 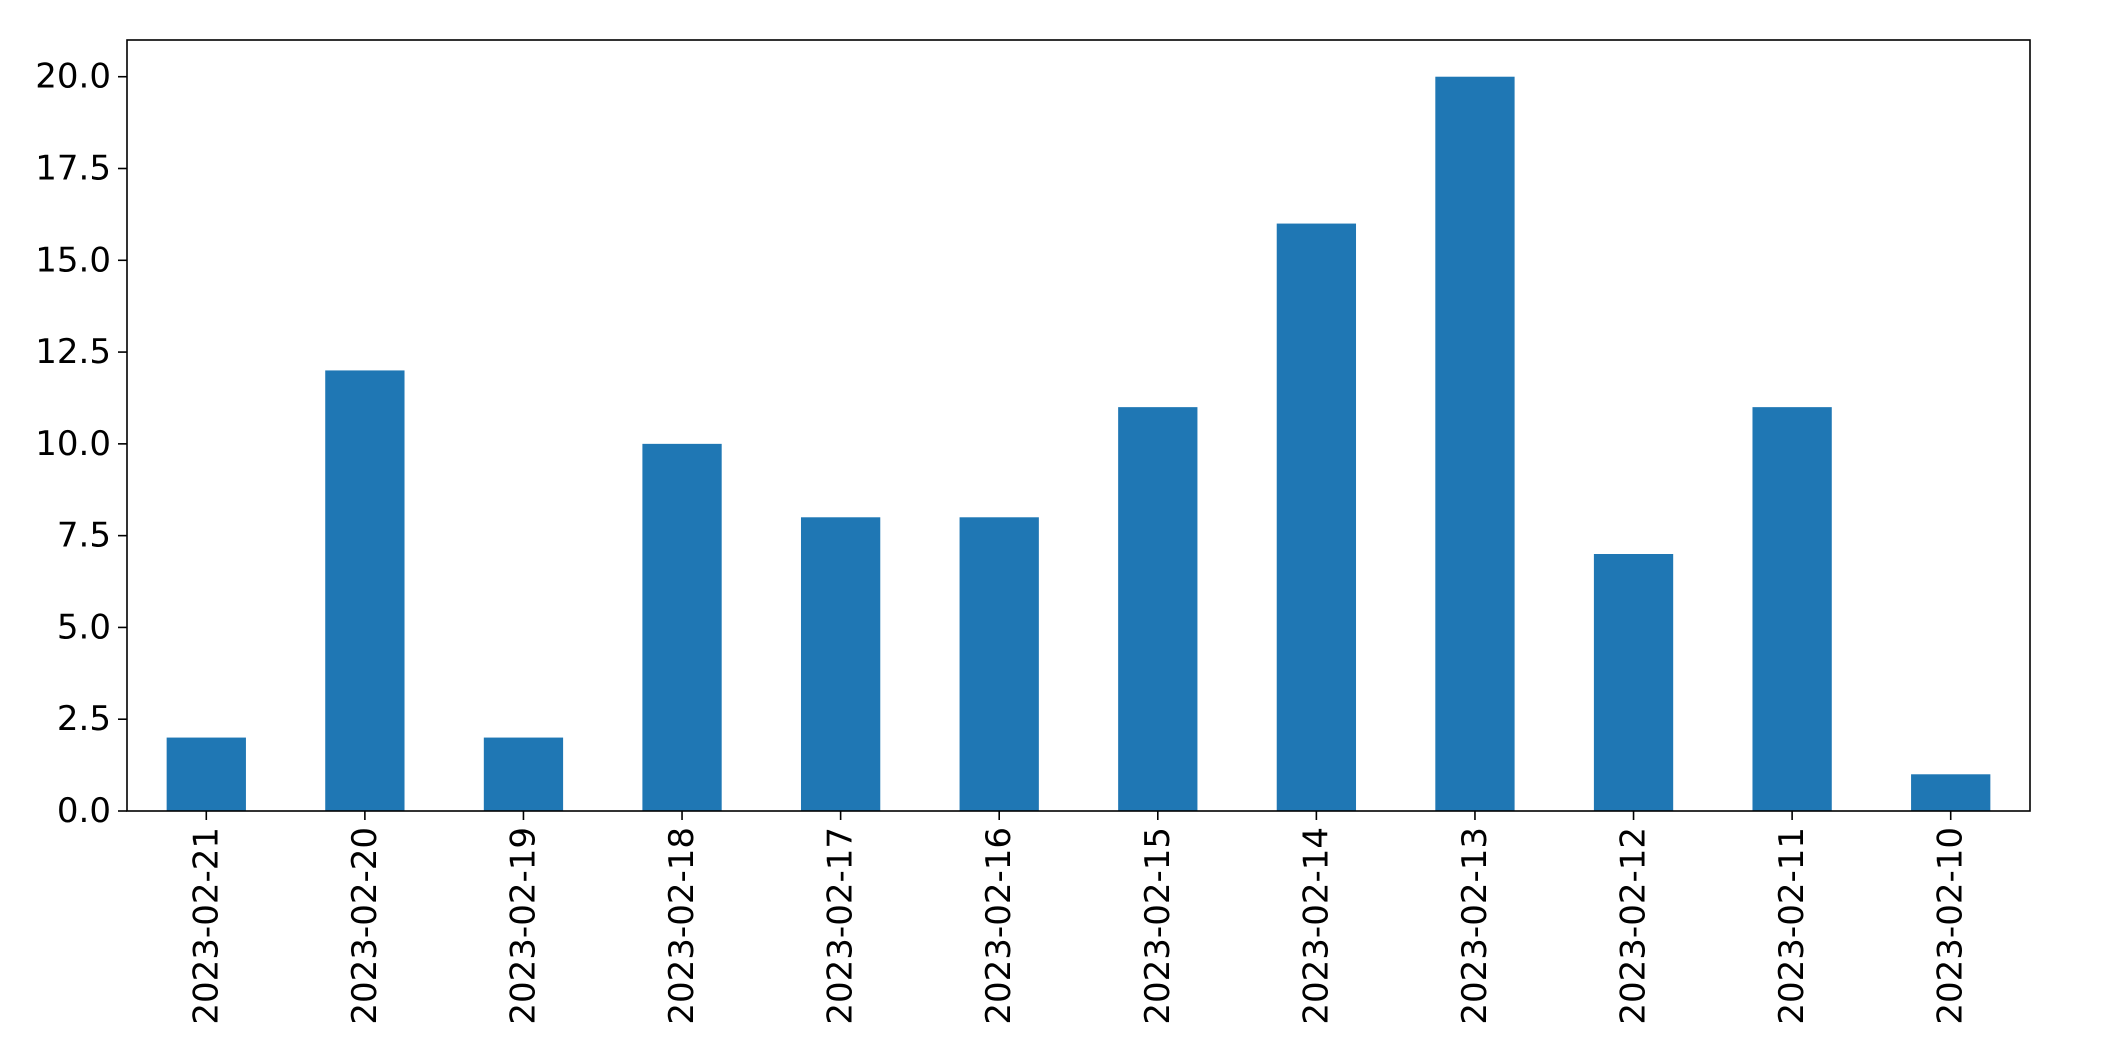 I want to click on x-tick-label: 2023-02-13, so click(x=1475, y=926).